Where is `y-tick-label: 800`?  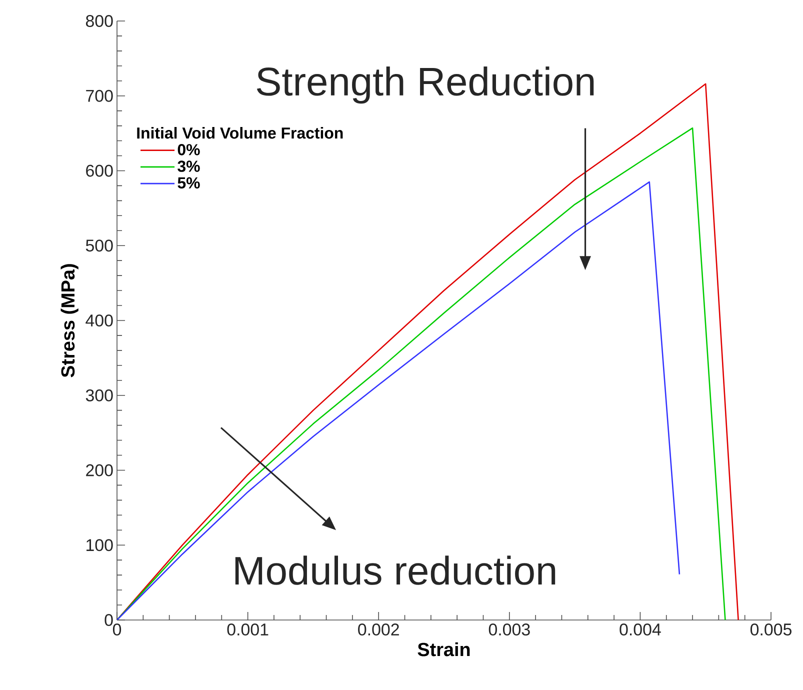 y-tick-label: 800 is located at coordinates (99, 20).